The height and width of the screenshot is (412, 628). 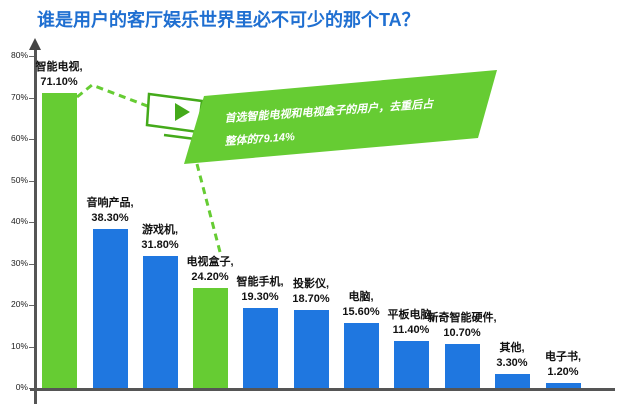 I want to click on bar-label: 智能手机, 19.30%, so click(x=260, y=290).